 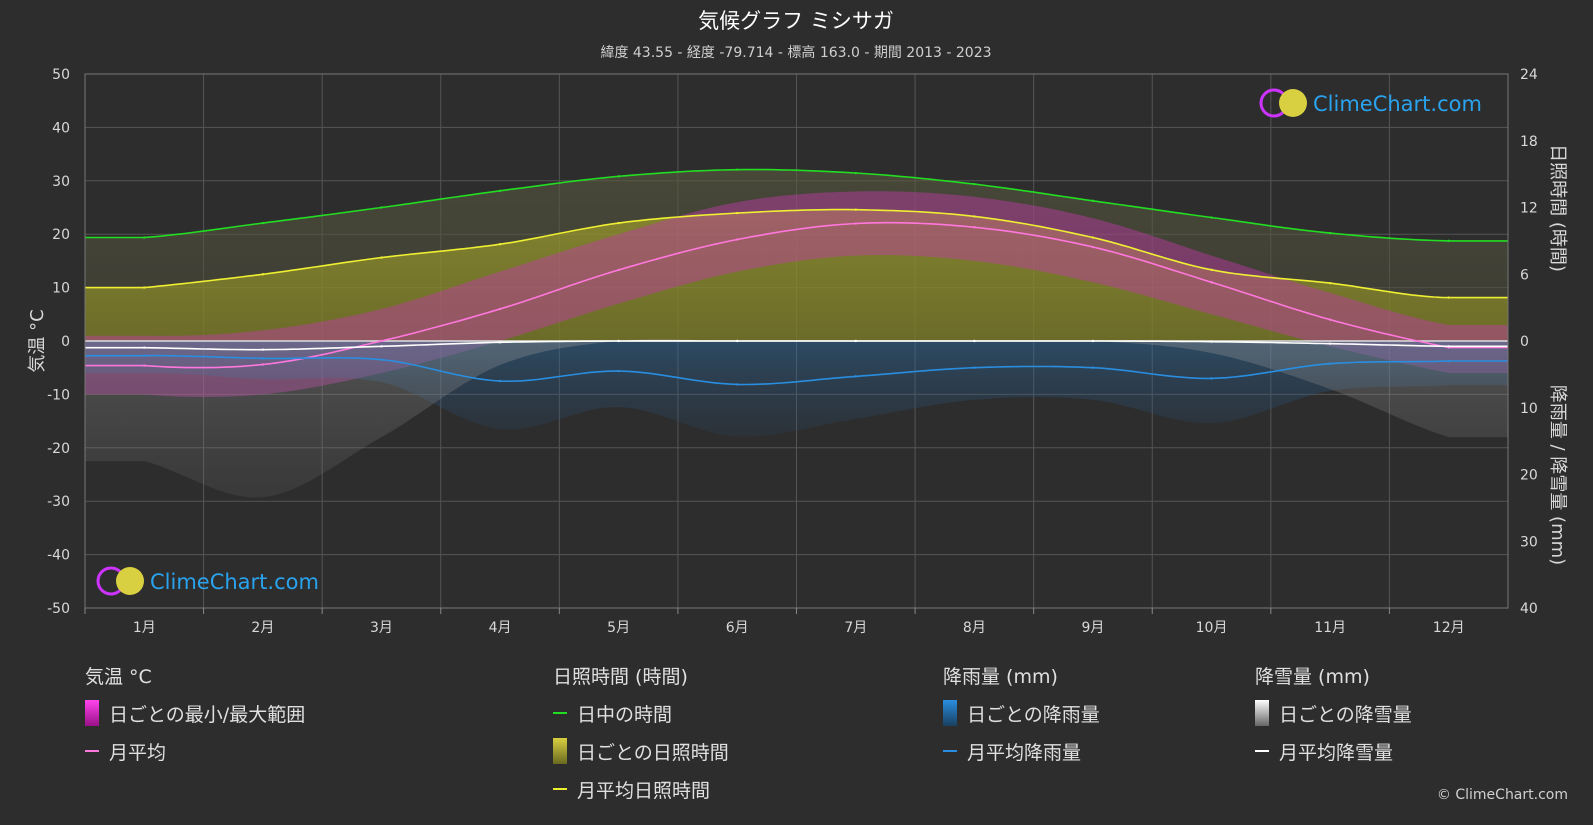 What do you see at coordinates (61, 182) in the screenshot?
I see `left-tick-label: 30` at bounding box center [61, 182].